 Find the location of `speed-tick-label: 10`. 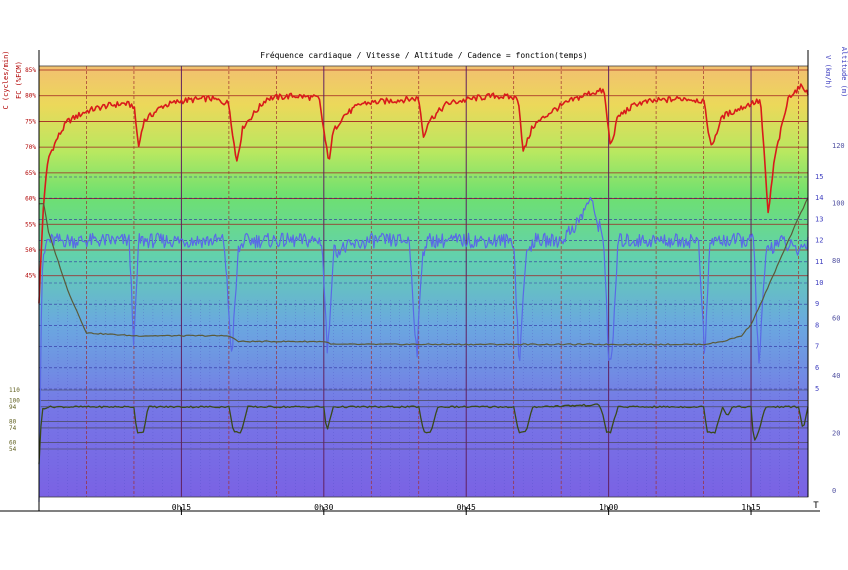

speed-tick-label: 10 is located at coordinates (819, 283).